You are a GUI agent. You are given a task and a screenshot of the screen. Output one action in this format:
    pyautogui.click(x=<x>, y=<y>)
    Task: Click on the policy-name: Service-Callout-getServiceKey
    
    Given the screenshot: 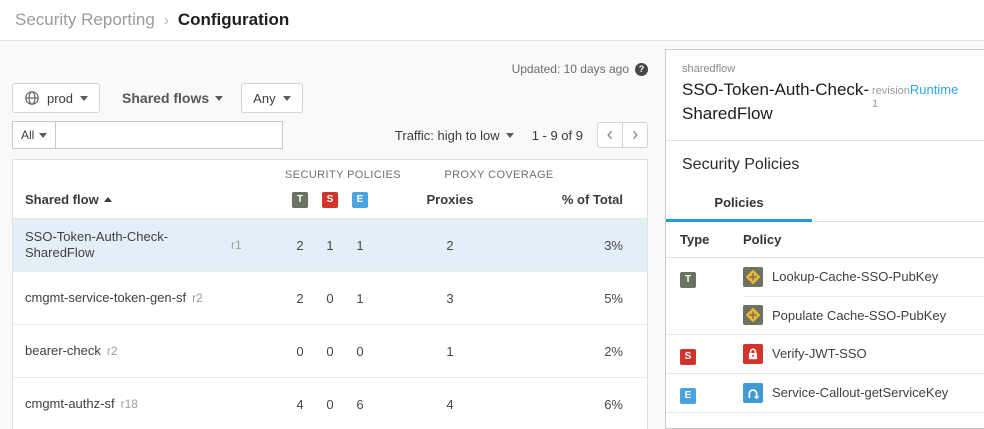 What is the action you would take?
    pyautogui.click(x=860, y=393)
    